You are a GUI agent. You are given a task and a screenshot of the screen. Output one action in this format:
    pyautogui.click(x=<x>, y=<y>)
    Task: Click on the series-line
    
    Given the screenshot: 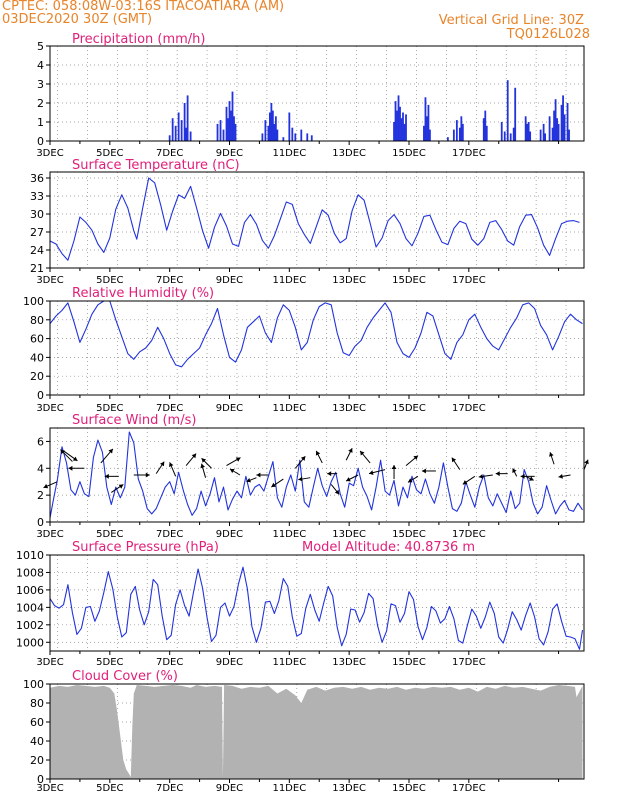 What is the action you would take?
    pyautogui.click(x=314, y=219)
    